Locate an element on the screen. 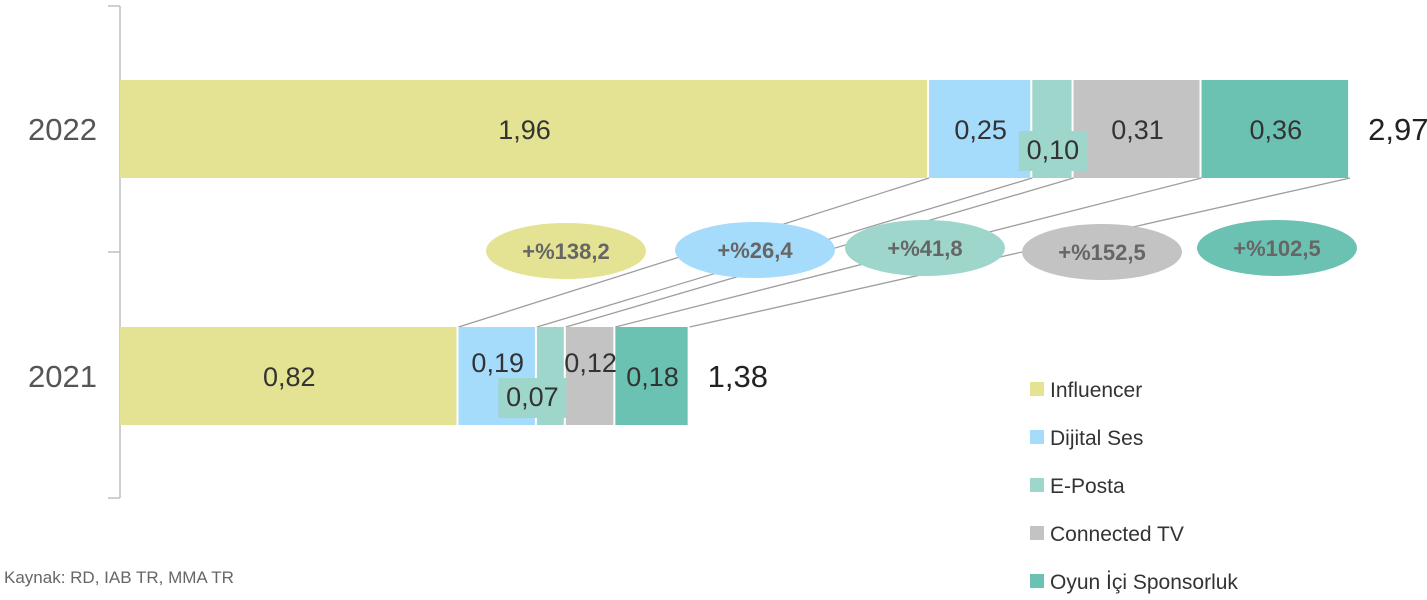 Image resolution: width=1427 pixels, height=600 pixels. legend-label: E-Posta is located at coordinates (1087, 486).